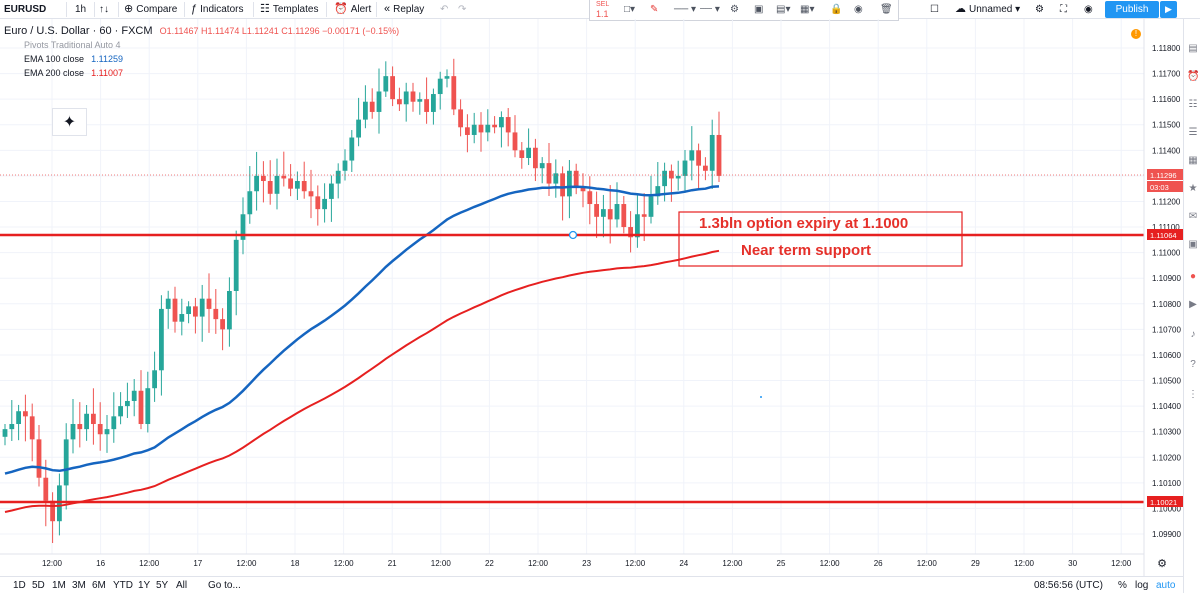 The image size is (1200, 593). Describe the element at coordinates (107, 59) in the screenshot. I see `legend-ema100-value: 1.11259` at that location.